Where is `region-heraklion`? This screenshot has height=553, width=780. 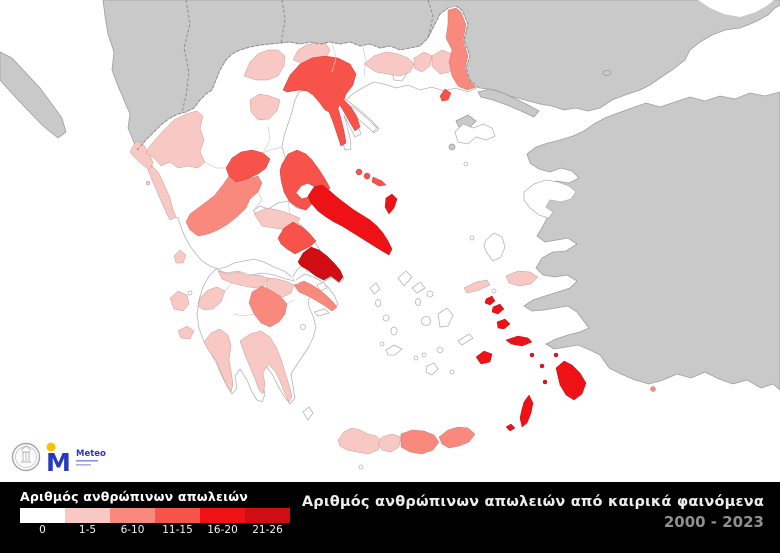
region-heraklion is located at coordinates (420, 442).